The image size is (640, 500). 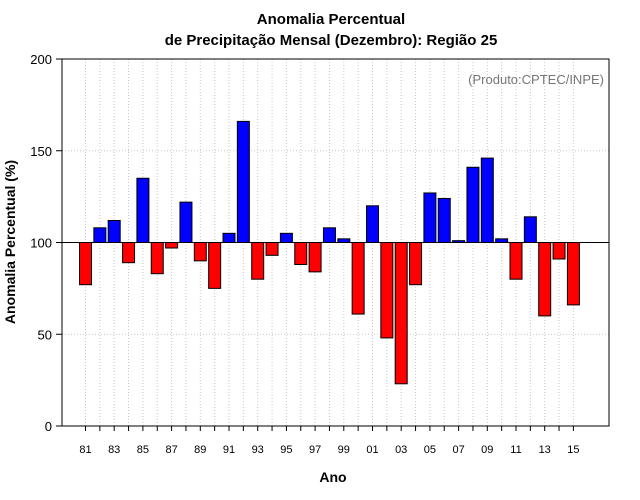 I want to click on x-axis-label: Ano, so click(x=332, y=477).